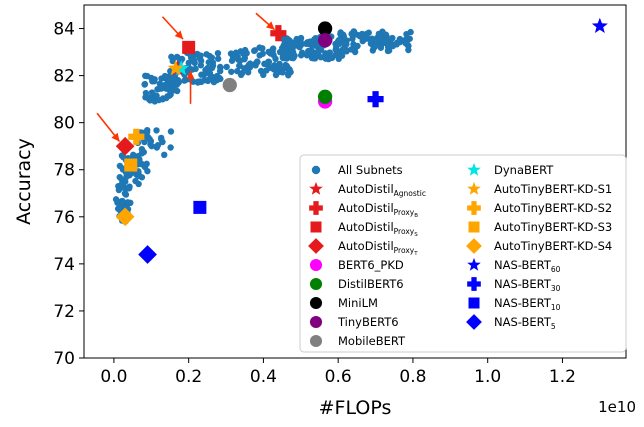  I want to click on y-tick-label: 82, so click(64, 77).